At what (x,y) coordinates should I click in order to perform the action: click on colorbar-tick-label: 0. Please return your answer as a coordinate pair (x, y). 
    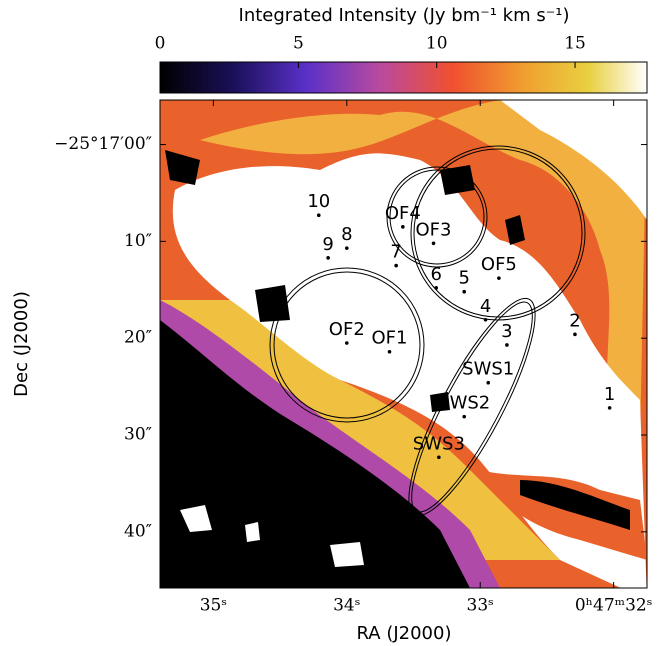
    Looking at the image, I should click on (160, 44).